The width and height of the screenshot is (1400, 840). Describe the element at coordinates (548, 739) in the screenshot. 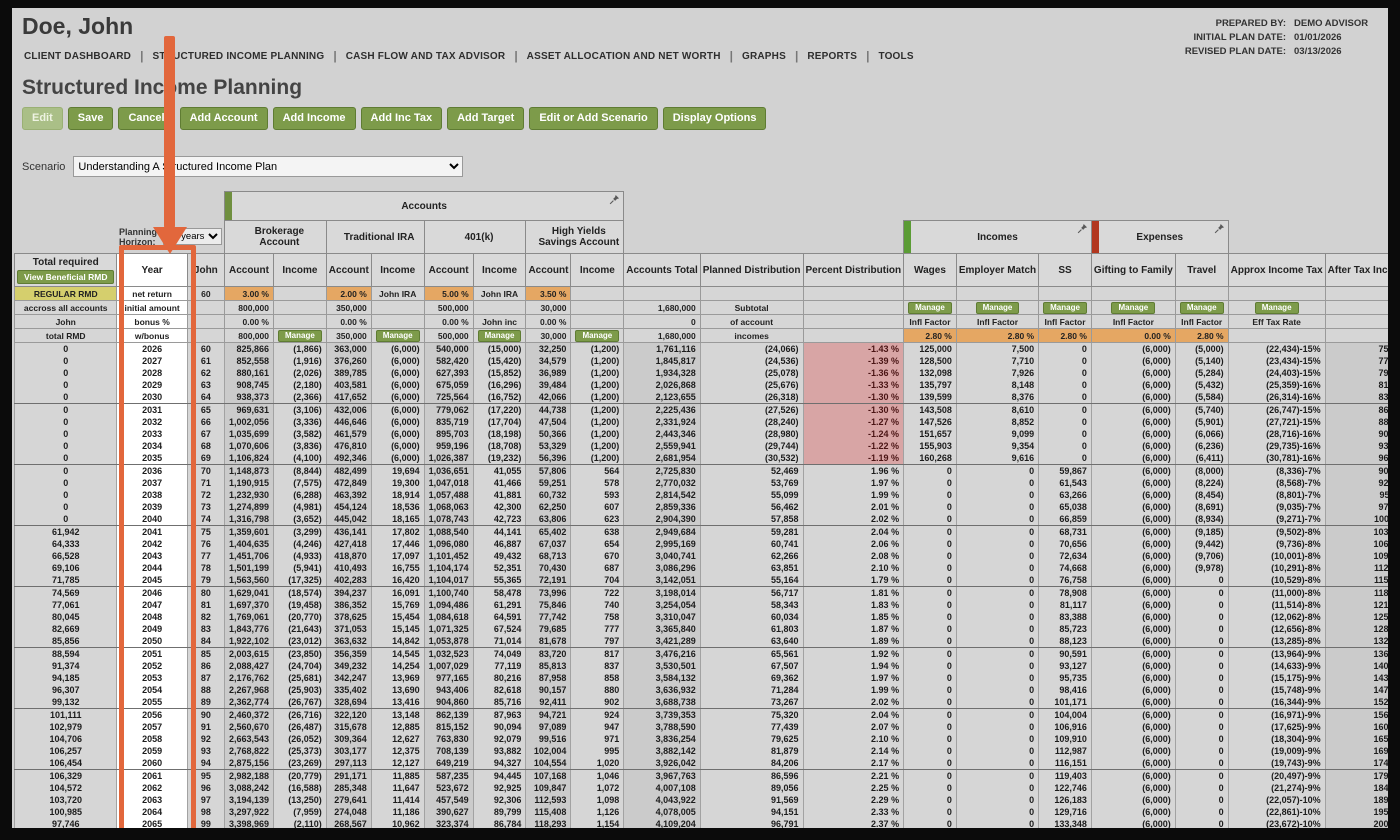

I see `data-cell: 99,516` at that location.